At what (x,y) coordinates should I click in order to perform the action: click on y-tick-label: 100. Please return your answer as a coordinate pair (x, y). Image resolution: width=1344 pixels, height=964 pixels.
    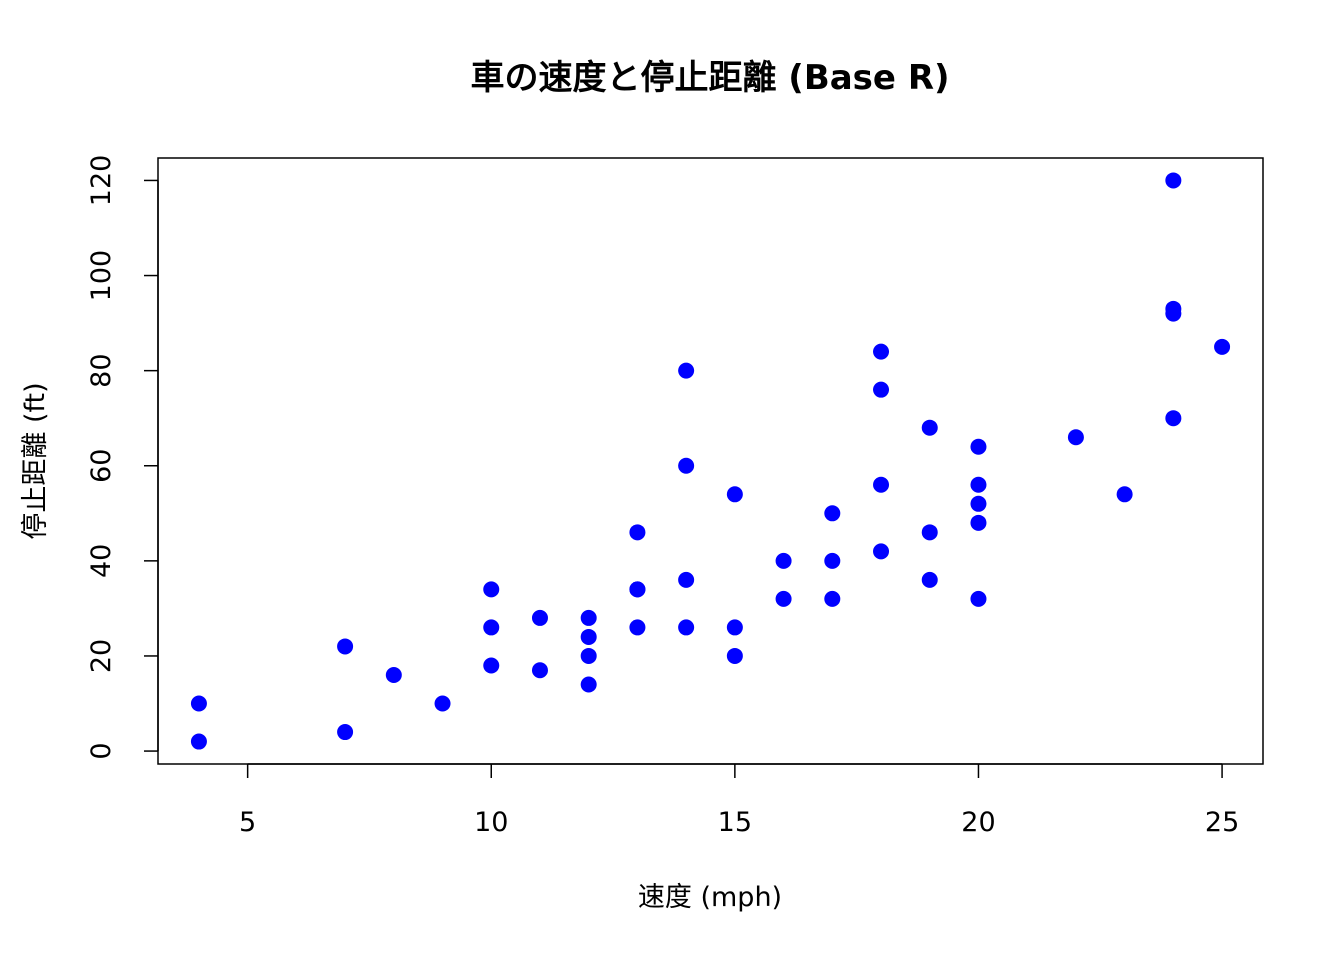
    Looking at the image, I should click on (101, 276).